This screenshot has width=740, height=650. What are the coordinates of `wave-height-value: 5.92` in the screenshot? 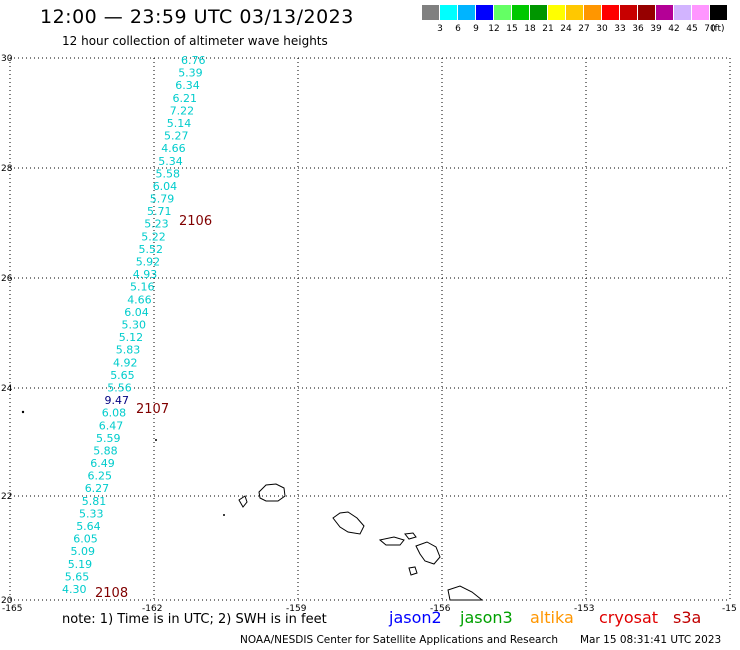 It's located at (148, 262).